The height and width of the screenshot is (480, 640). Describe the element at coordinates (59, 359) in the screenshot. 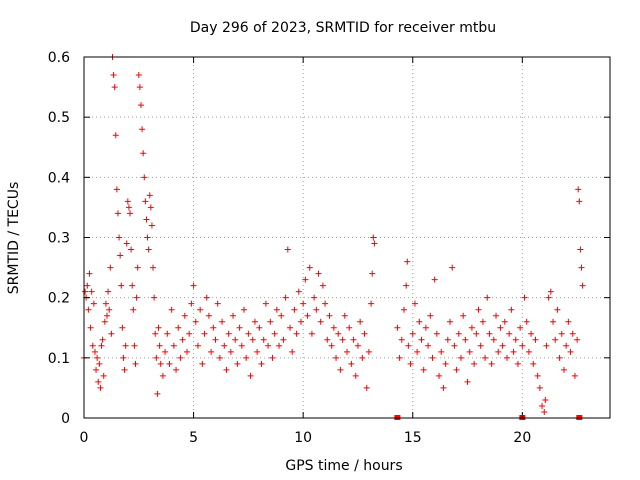

I see `y-tick-label: 0.1` at that location.